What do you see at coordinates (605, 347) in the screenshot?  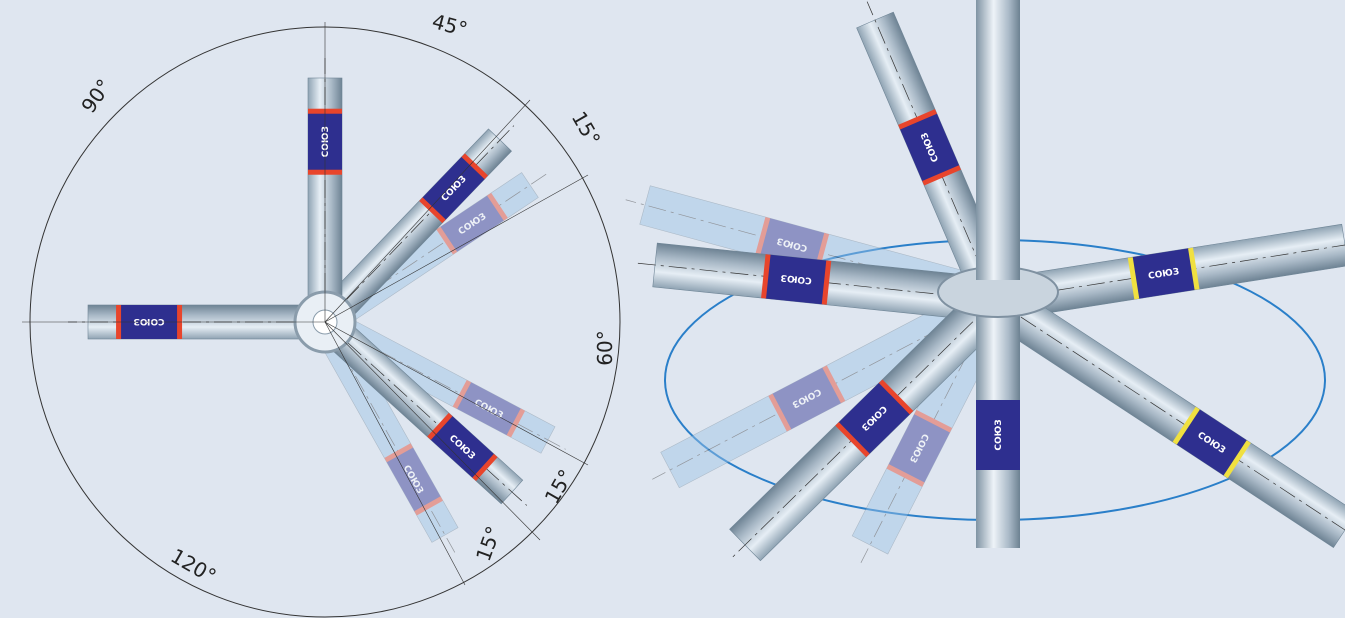 I see `angle-label: 60°` at bounding box center [605, 347].